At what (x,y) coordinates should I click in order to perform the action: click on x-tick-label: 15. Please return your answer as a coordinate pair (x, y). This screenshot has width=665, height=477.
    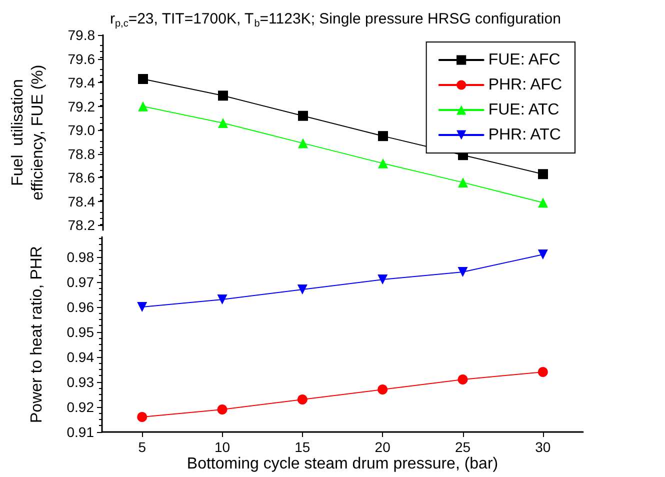
    Looking at the image, I should click on (302, 447).